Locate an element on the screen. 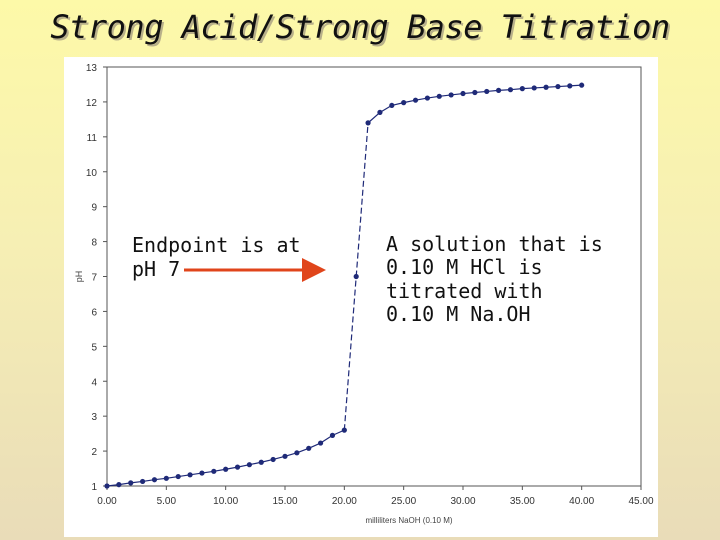  y-tick-label: 8 is located at coordinates (94, 243).